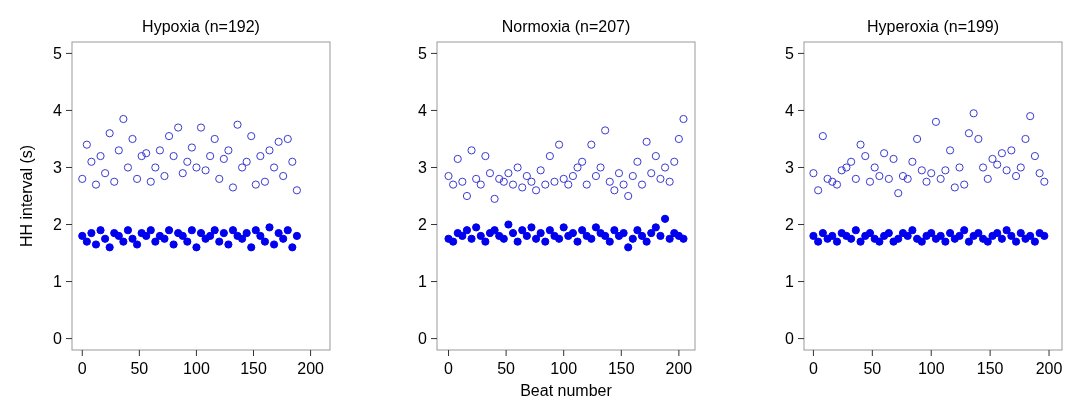  What do you see at coordinates (58, 168) in the screenshot?
I see `y-tick-label: 3` at bounding box center [58, 168].